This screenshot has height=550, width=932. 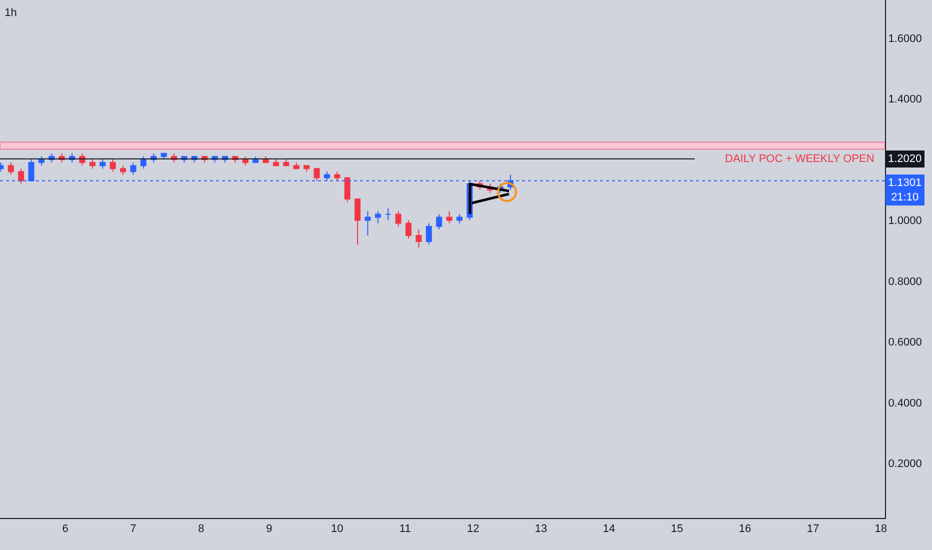 I want to click on y-tick-label: 1.6000, so click(x=905, y=38).